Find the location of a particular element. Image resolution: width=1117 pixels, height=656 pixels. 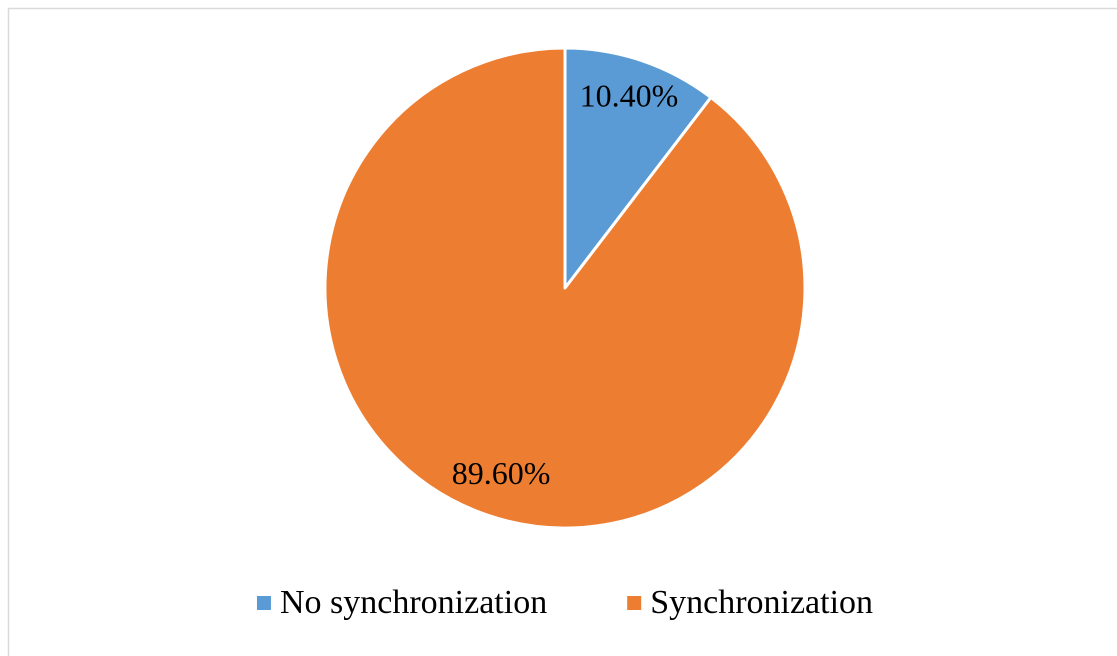

pie-slice is located at coordinates (638, 168).